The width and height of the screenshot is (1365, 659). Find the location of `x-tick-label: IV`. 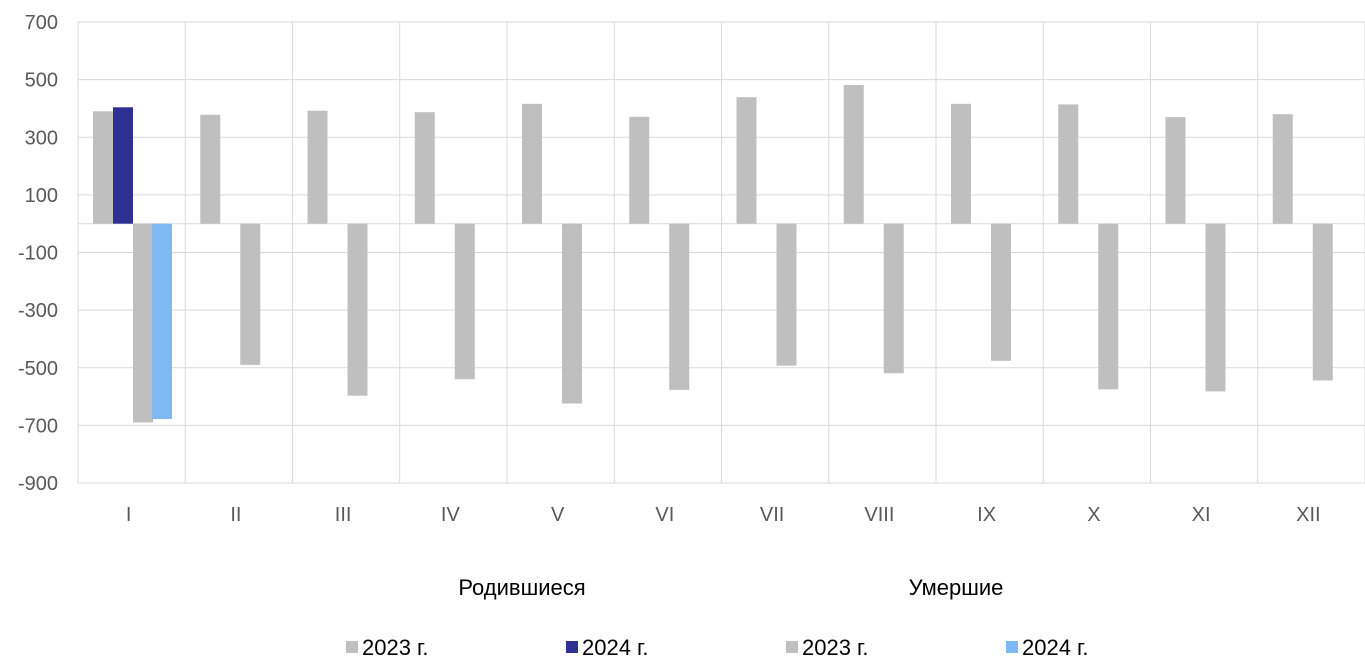

x-tick-label: IV is located at coordinates (451, 515).